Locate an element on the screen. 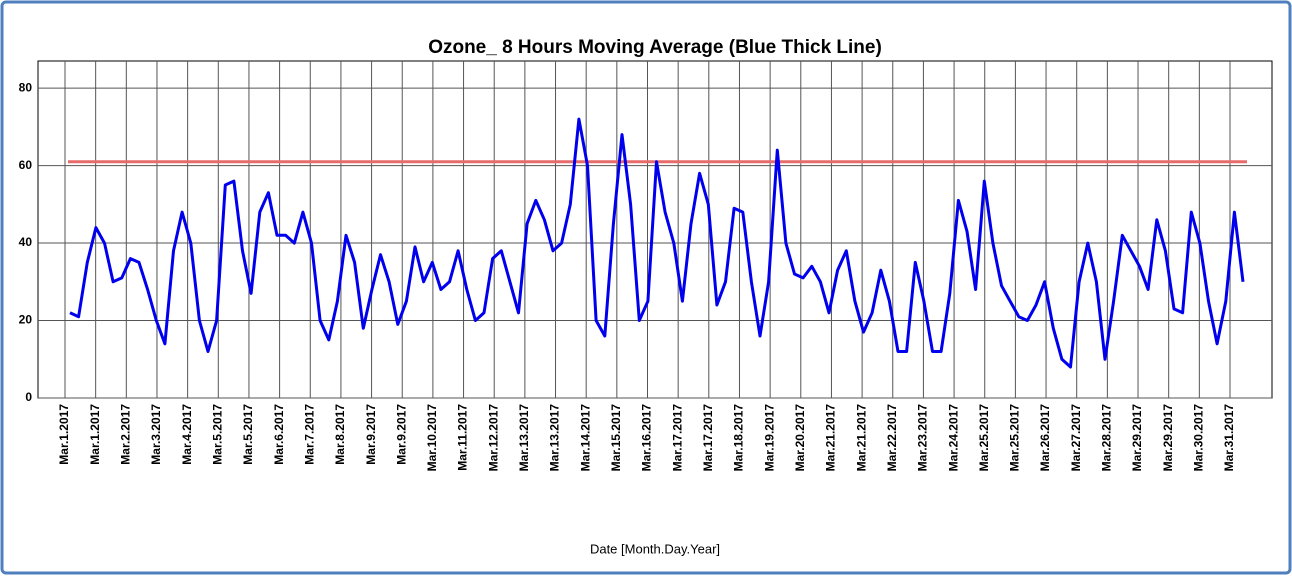  x-axis-label: Date [Month.Day.Year] is located at coordinates (655, 548).